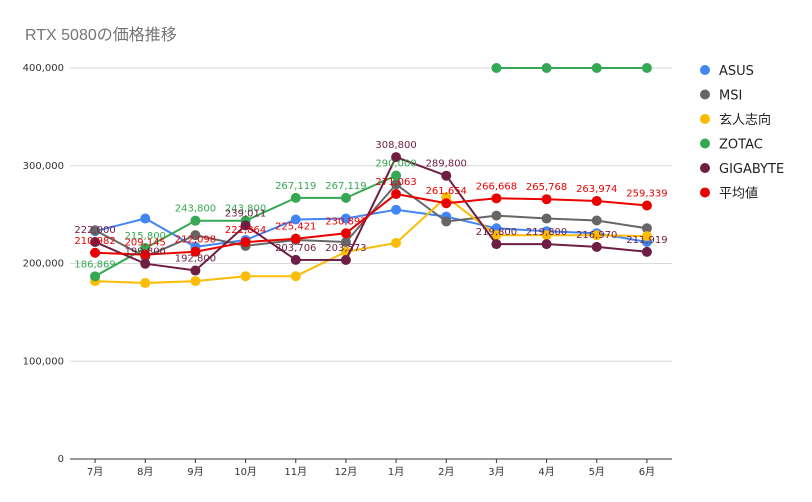 The width and height of the screenshot is (812, 502). What do you see at coordinates (145, 472) in the screenshot?
I see `x-tick-label: 8月` at bounding box center [145, 472].